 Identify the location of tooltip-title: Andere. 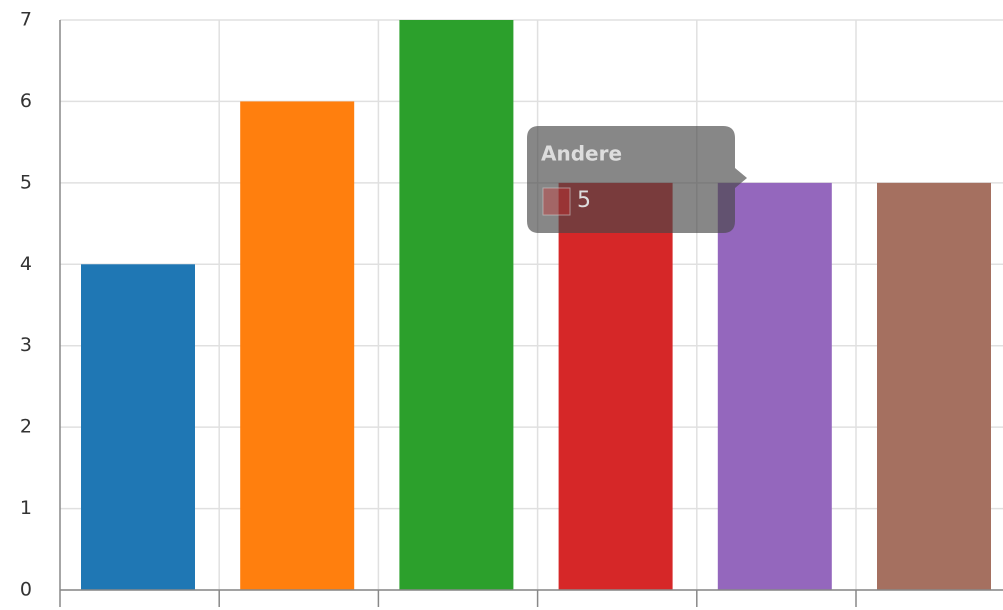
(581, 154).